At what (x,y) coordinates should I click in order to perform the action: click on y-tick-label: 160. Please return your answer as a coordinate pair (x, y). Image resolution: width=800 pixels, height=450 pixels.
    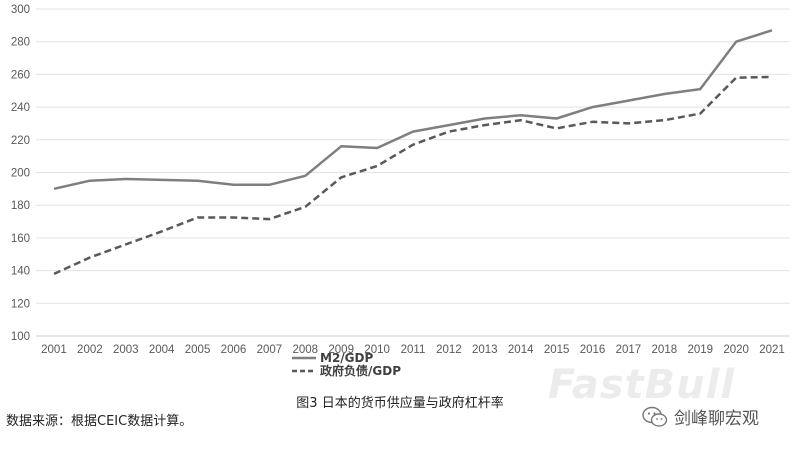
    Looking at the image, I should click on (20, 239).